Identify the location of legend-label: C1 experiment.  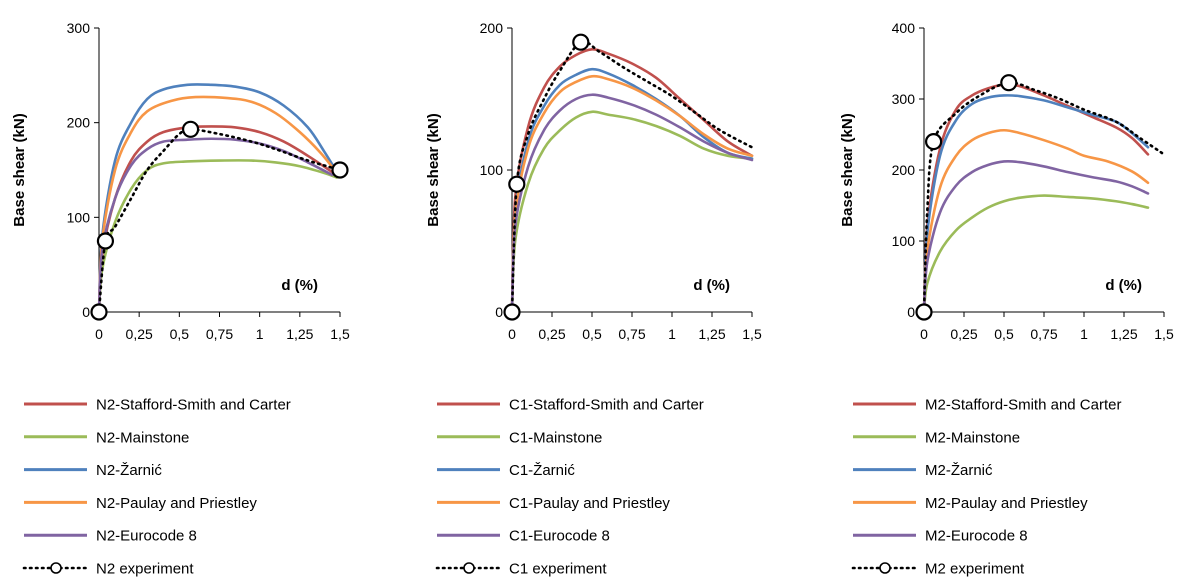
(558, 569).